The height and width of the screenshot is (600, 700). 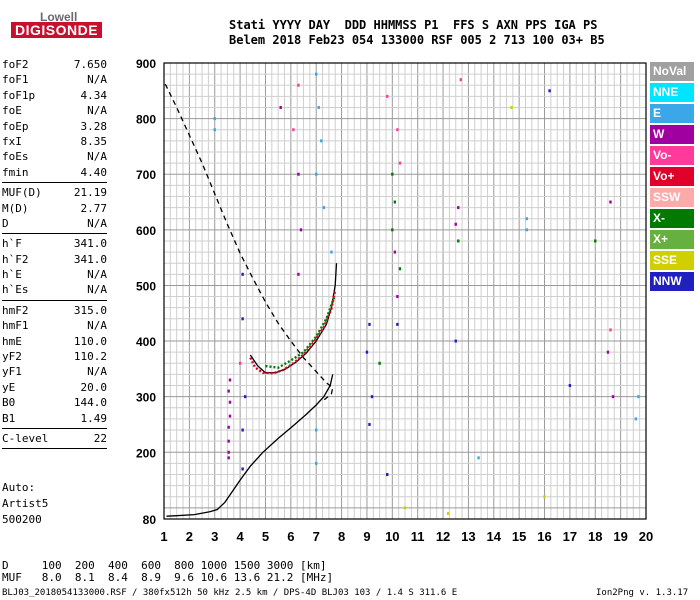 I want to click on param-row: hmE 110.0, so click(x=54, y=341).